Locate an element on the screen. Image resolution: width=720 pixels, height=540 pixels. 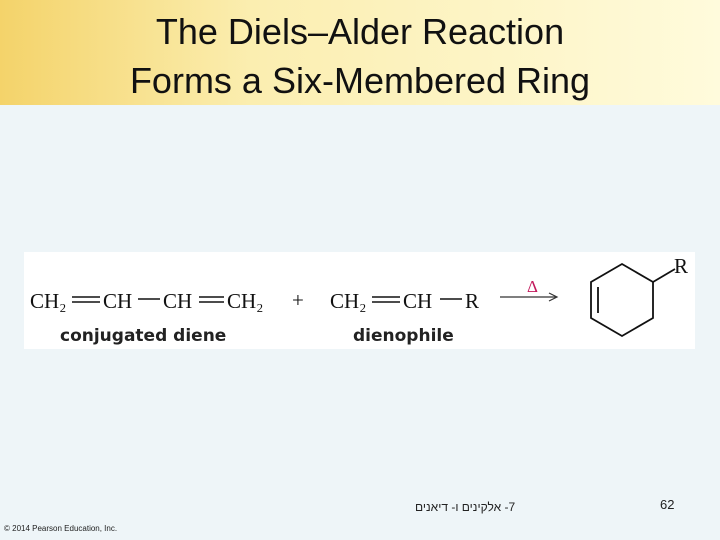
chapter-footer: 7- אלקינים ו- דיאנים is located at coordinates (465, 507).